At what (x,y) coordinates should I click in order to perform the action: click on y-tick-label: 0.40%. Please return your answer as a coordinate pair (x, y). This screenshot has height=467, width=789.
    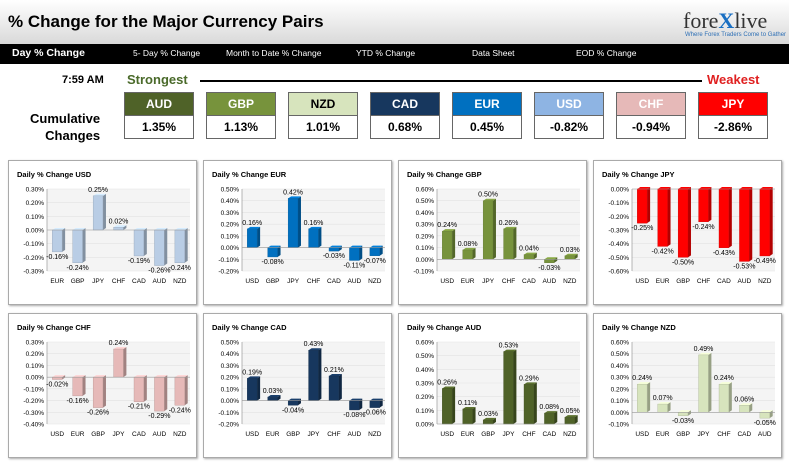
    Looking at the image, I should click on (425, 370).